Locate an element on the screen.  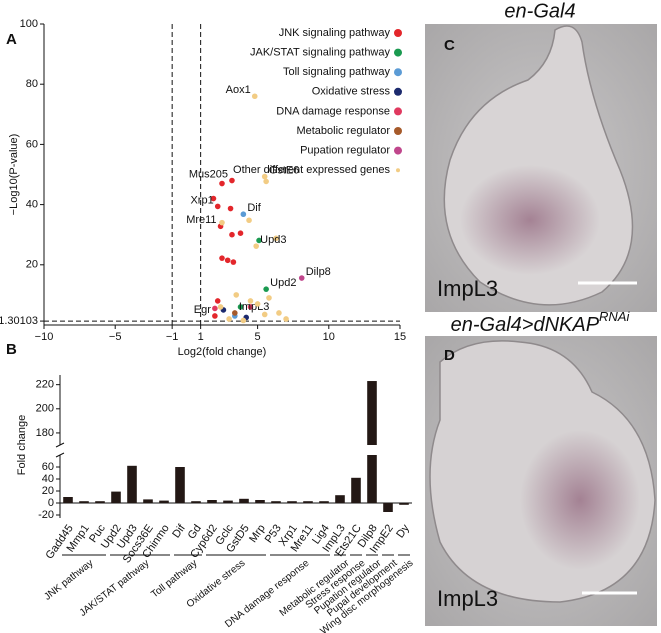
x-axis-label: Log2(fold change) is located at coordinates (222, 352).